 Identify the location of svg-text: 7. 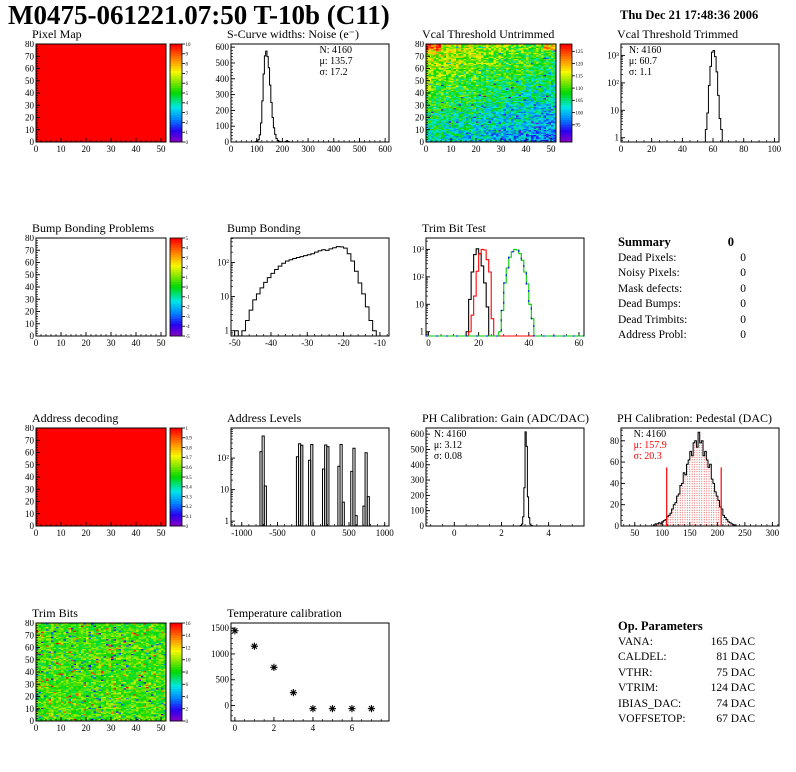
(187, 74).